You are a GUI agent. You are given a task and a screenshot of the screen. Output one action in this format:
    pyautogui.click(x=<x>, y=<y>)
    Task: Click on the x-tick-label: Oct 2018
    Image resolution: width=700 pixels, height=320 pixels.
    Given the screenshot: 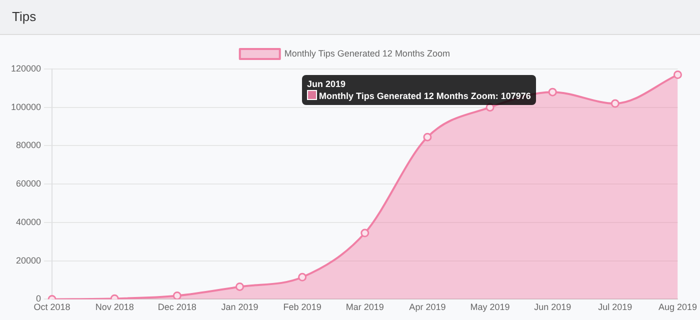 What is the action you would take?
    pyautogui.click(x=52, y=307)
    